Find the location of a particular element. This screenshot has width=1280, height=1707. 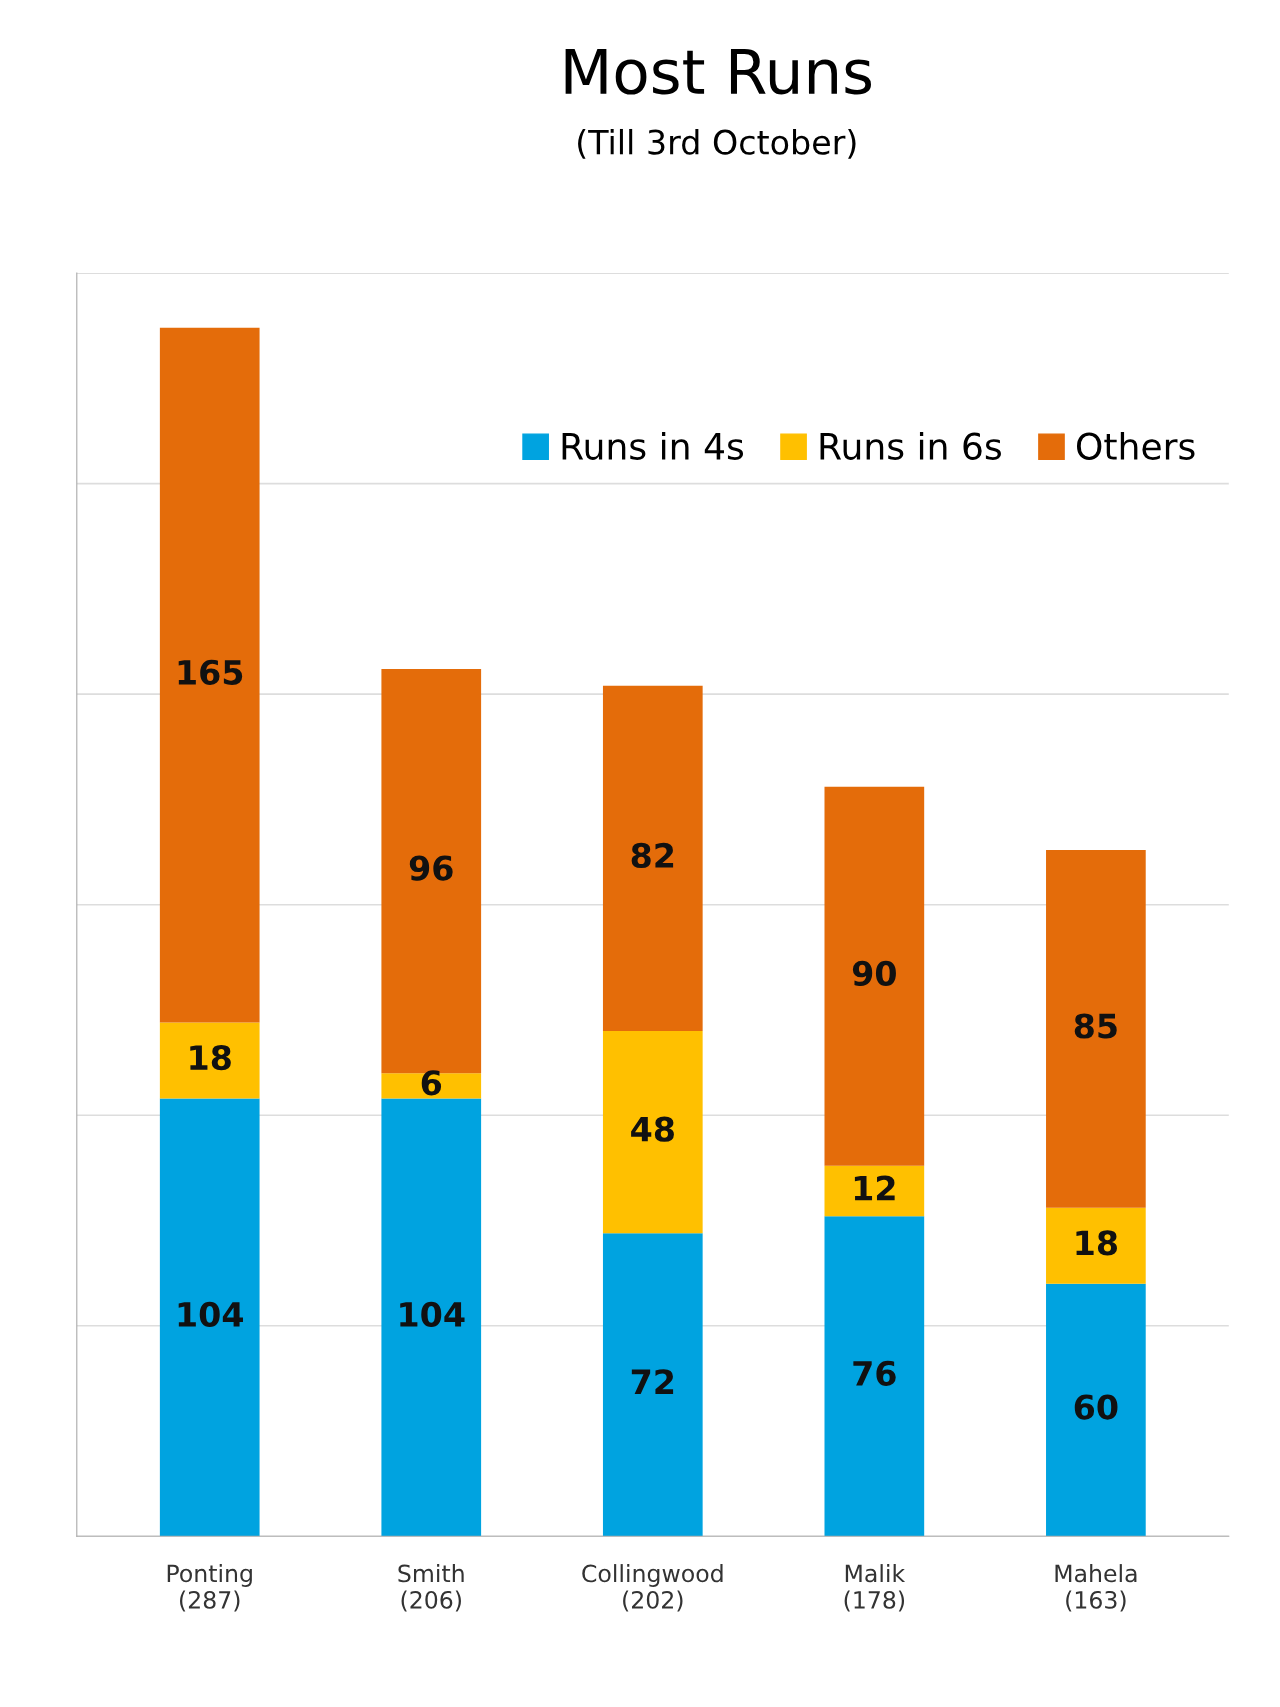

x-tick-label: Ponting (287) is located at coordinates (209, 1588).